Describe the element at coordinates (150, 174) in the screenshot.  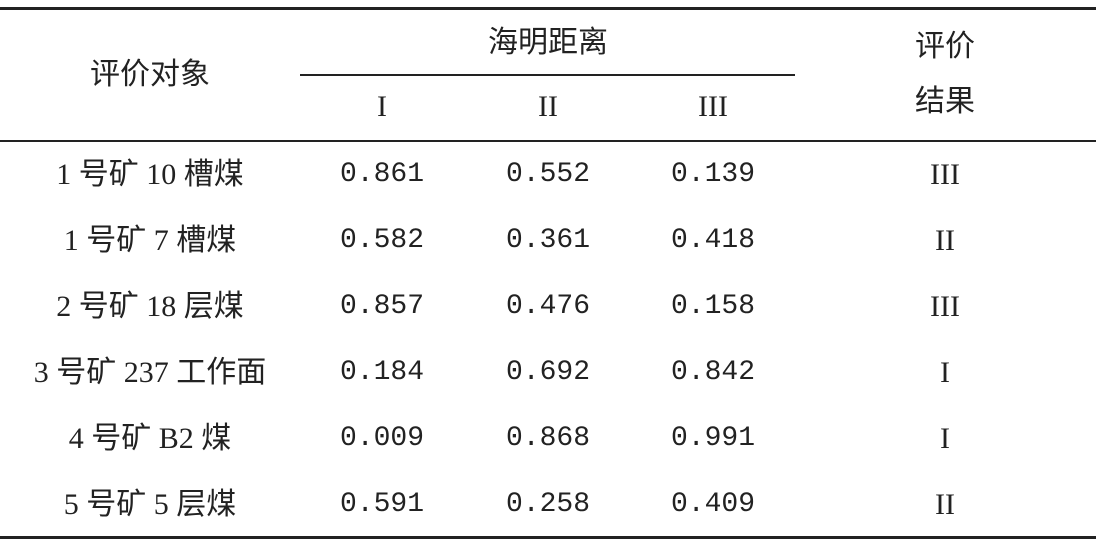
I see `row-object: 1 号矿 10 槽煤` at that location.